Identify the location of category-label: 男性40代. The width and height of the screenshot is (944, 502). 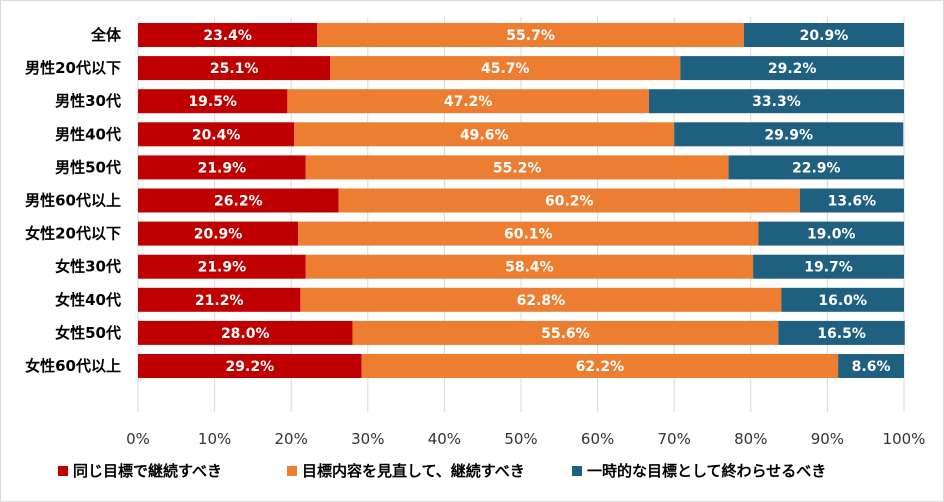
(88, 134).